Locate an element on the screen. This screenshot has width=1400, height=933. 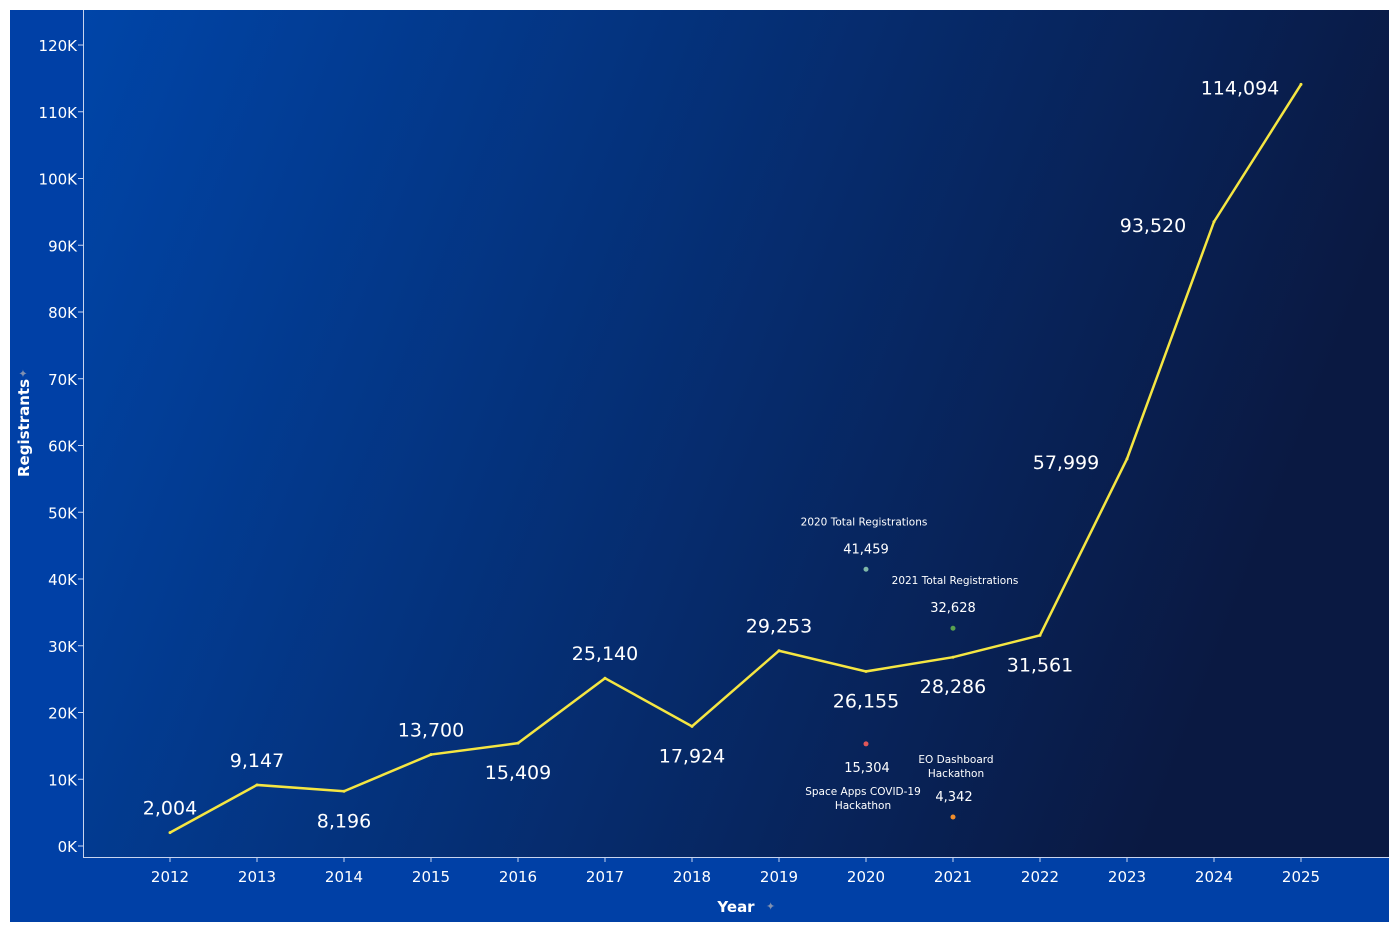
annotation-text: 2020 Total Registrations is located at coordinates (864, 522).